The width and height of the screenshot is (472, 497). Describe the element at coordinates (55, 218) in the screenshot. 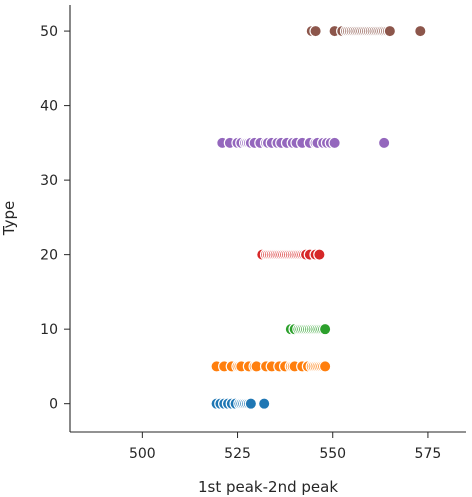

I see `y-axis-ticks: 0 10 20 30 40 50` at that location.